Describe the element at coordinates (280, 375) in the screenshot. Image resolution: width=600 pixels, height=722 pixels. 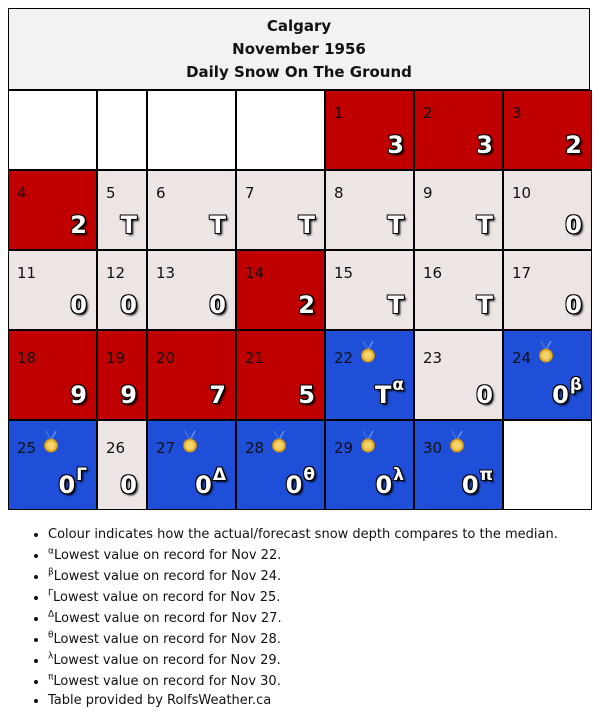
I see `day-cell-21: 21 5` at that location.